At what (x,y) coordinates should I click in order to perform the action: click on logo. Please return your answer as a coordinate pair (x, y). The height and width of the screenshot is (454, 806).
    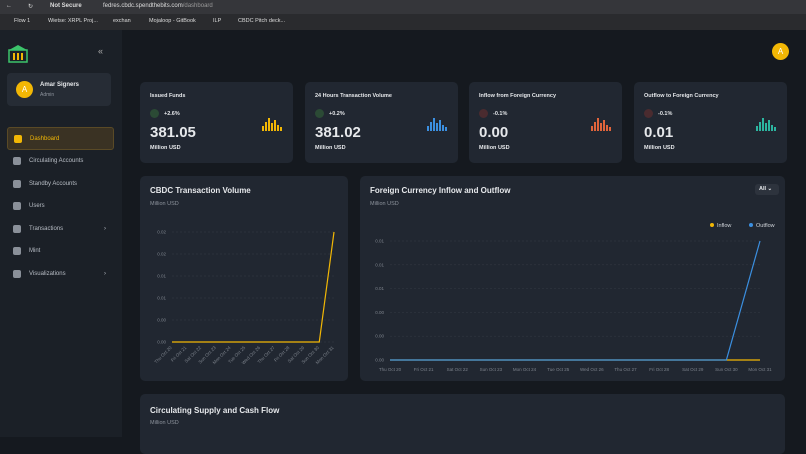
    Looking at the image, I should click on (18, 54).